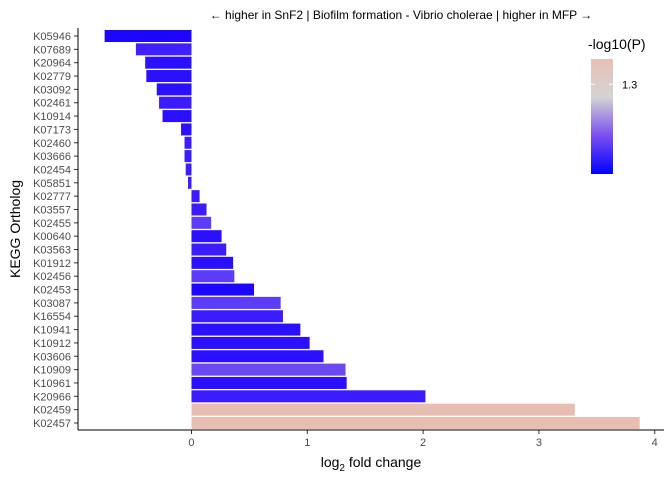 The width and height of the screenshot is (672, 480). I want to click on bar-K03606, so click(257, 356).